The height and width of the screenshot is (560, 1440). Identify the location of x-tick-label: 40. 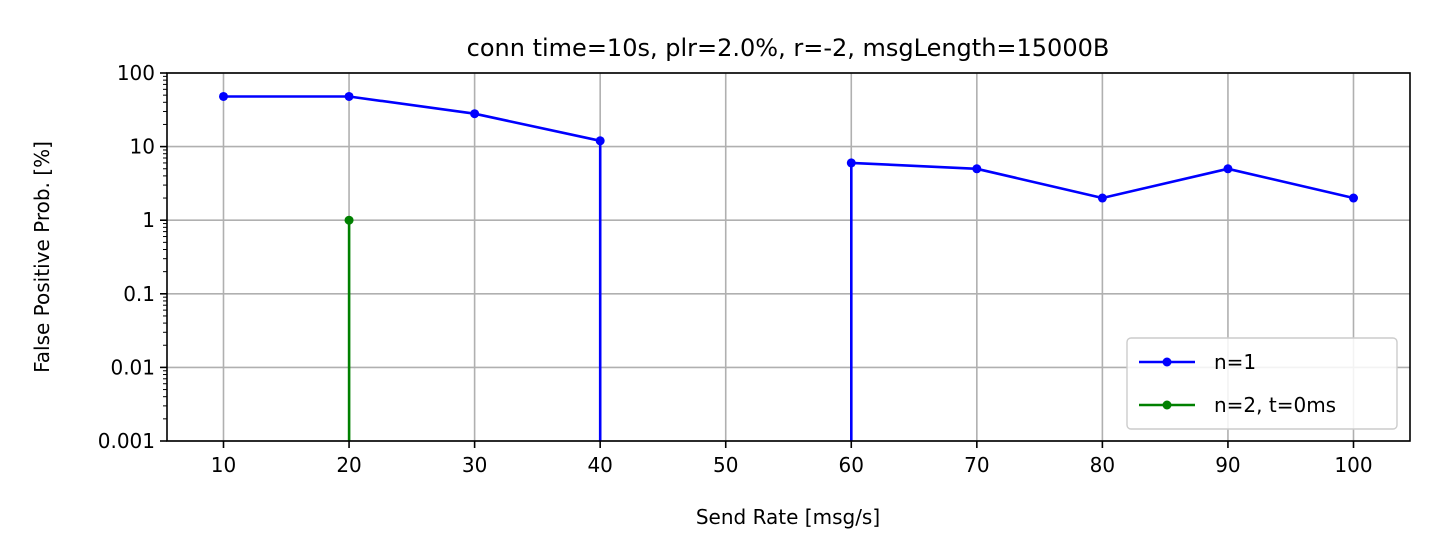
(599, 465).